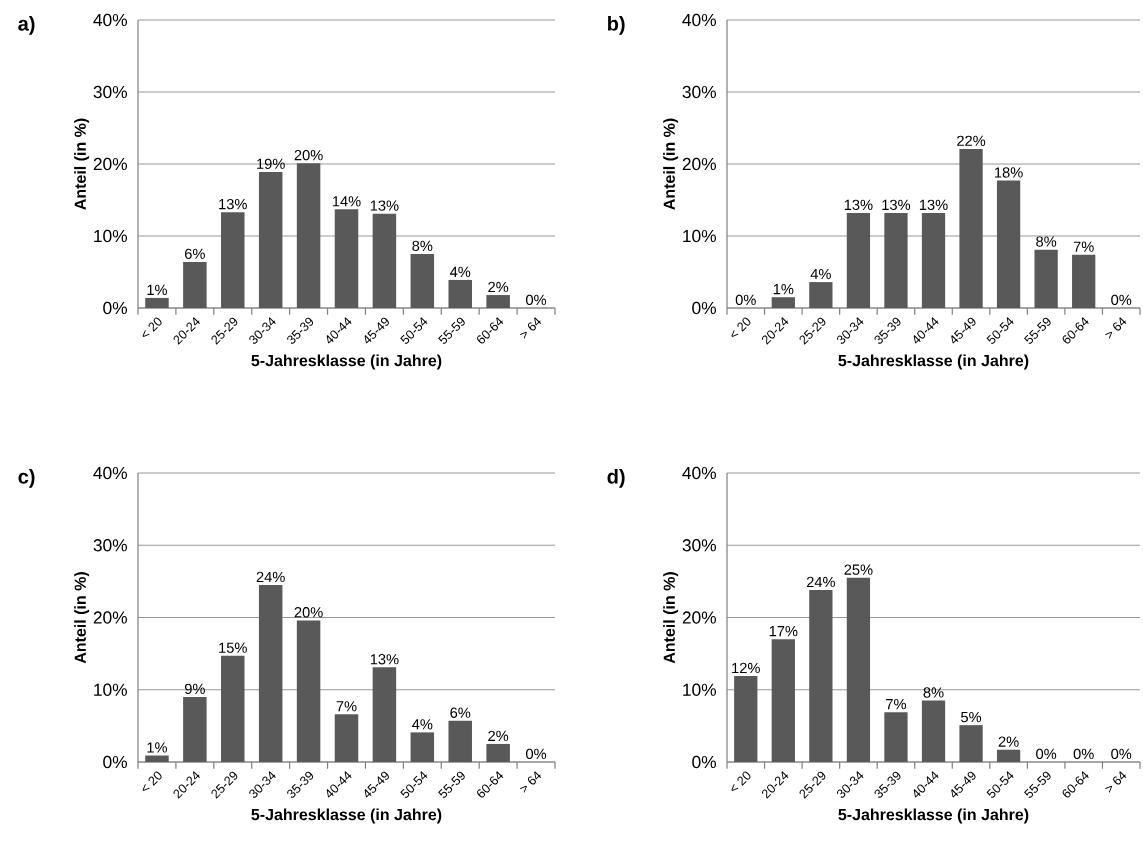 Image resolution: width=1143 pixels, height=865 pixels. I want to click on data-label: 19%, so click(271, 163).